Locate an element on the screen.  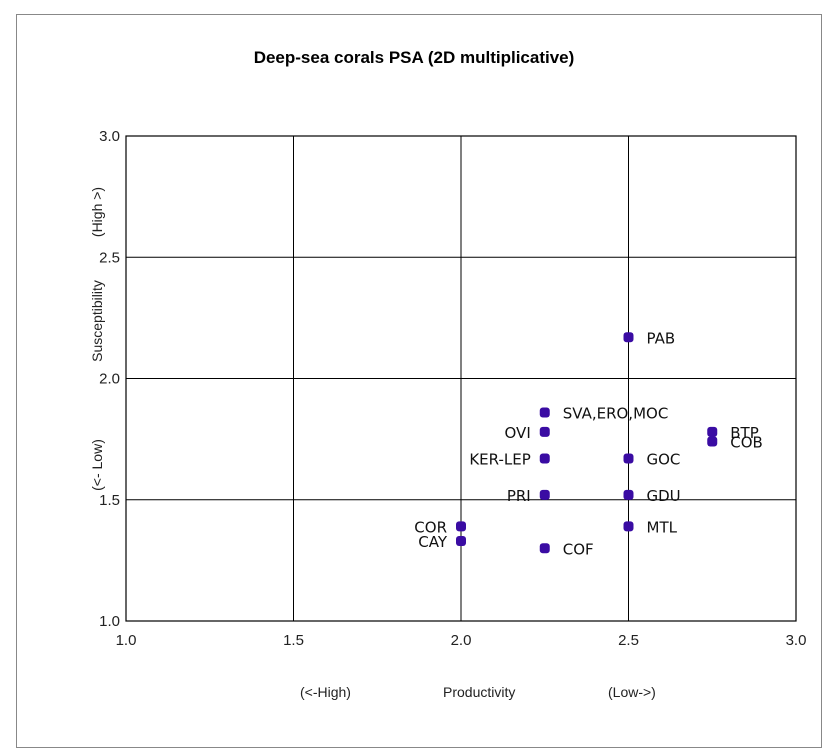
y-tick-label: 2.0 is located at coordinates (109, 379).